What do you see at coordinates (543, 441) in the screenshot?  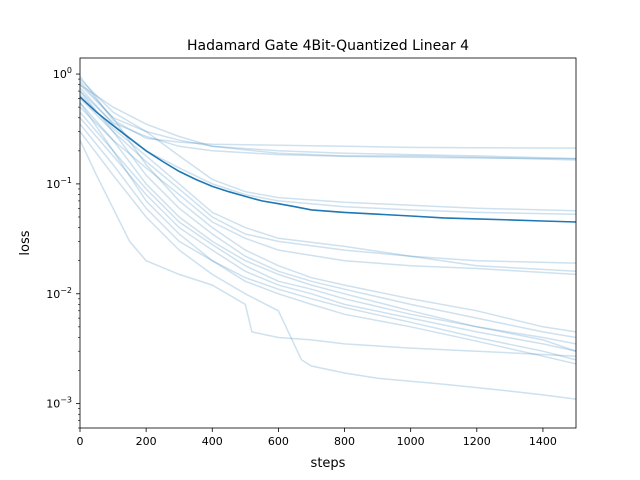 I see `x-tick-label: 1400` at bounding box center [543, 441].